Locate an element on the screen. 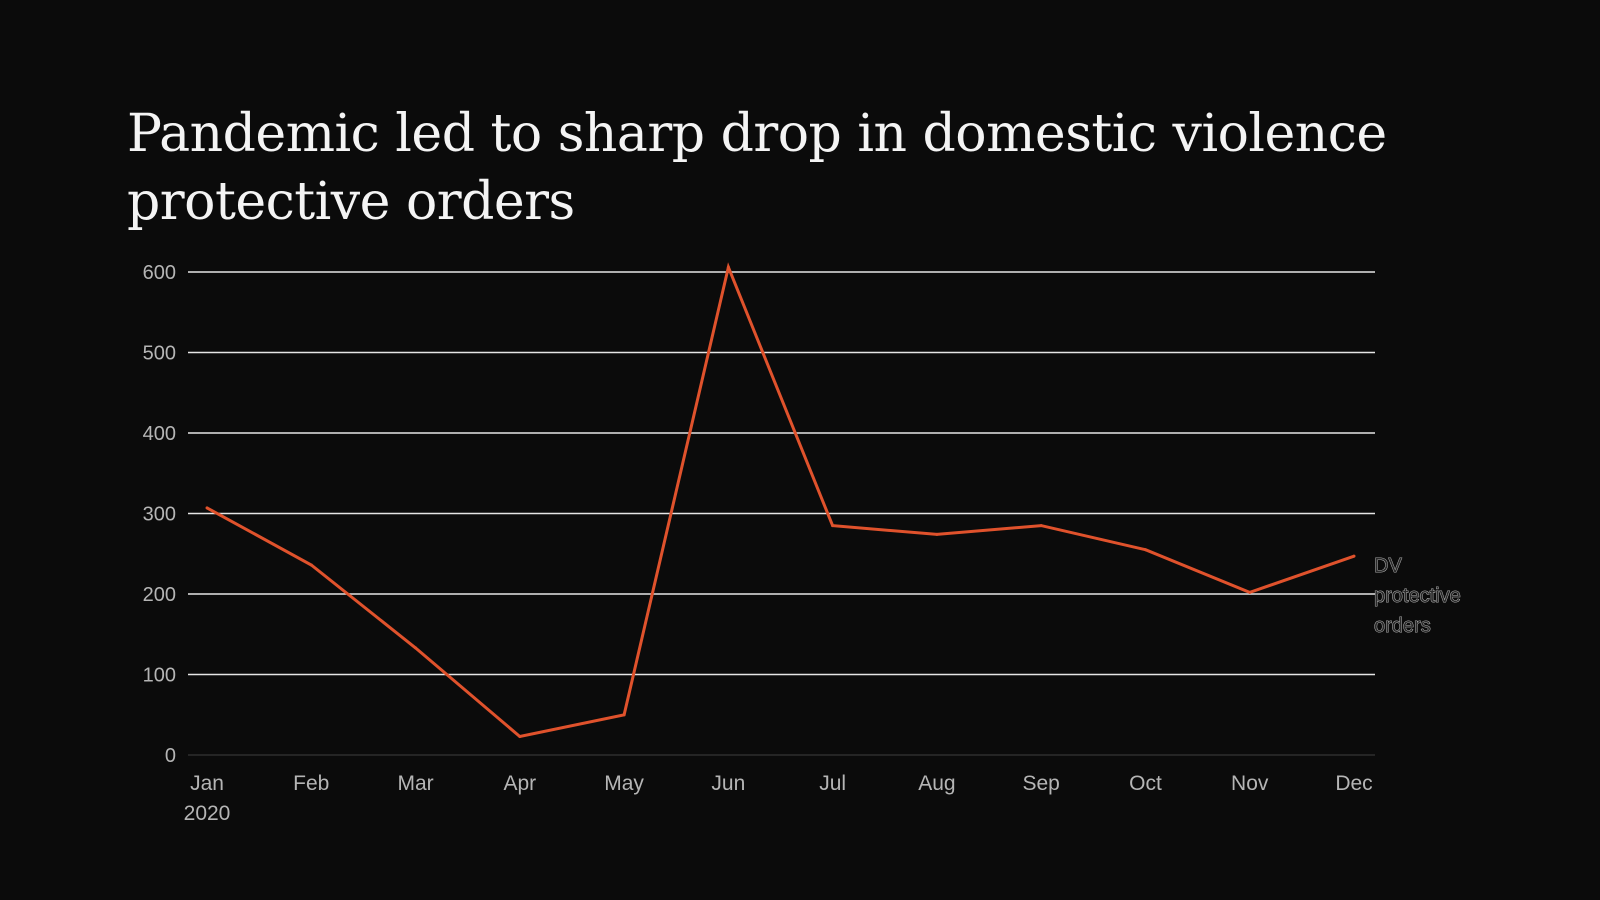  x-tick-label: May is located at coordinates (624, 783).